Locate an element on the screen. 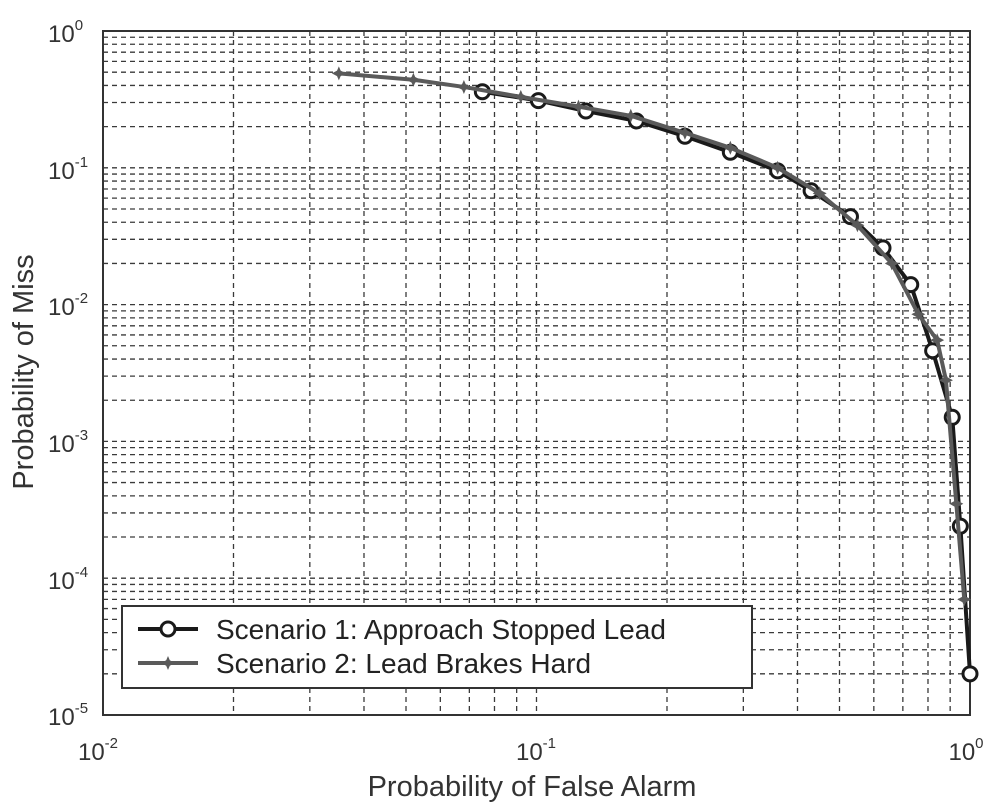 The height and width of the screenshot is (803, 987). y-tick-label: 10⁻² is located at coordinates (68, 305).